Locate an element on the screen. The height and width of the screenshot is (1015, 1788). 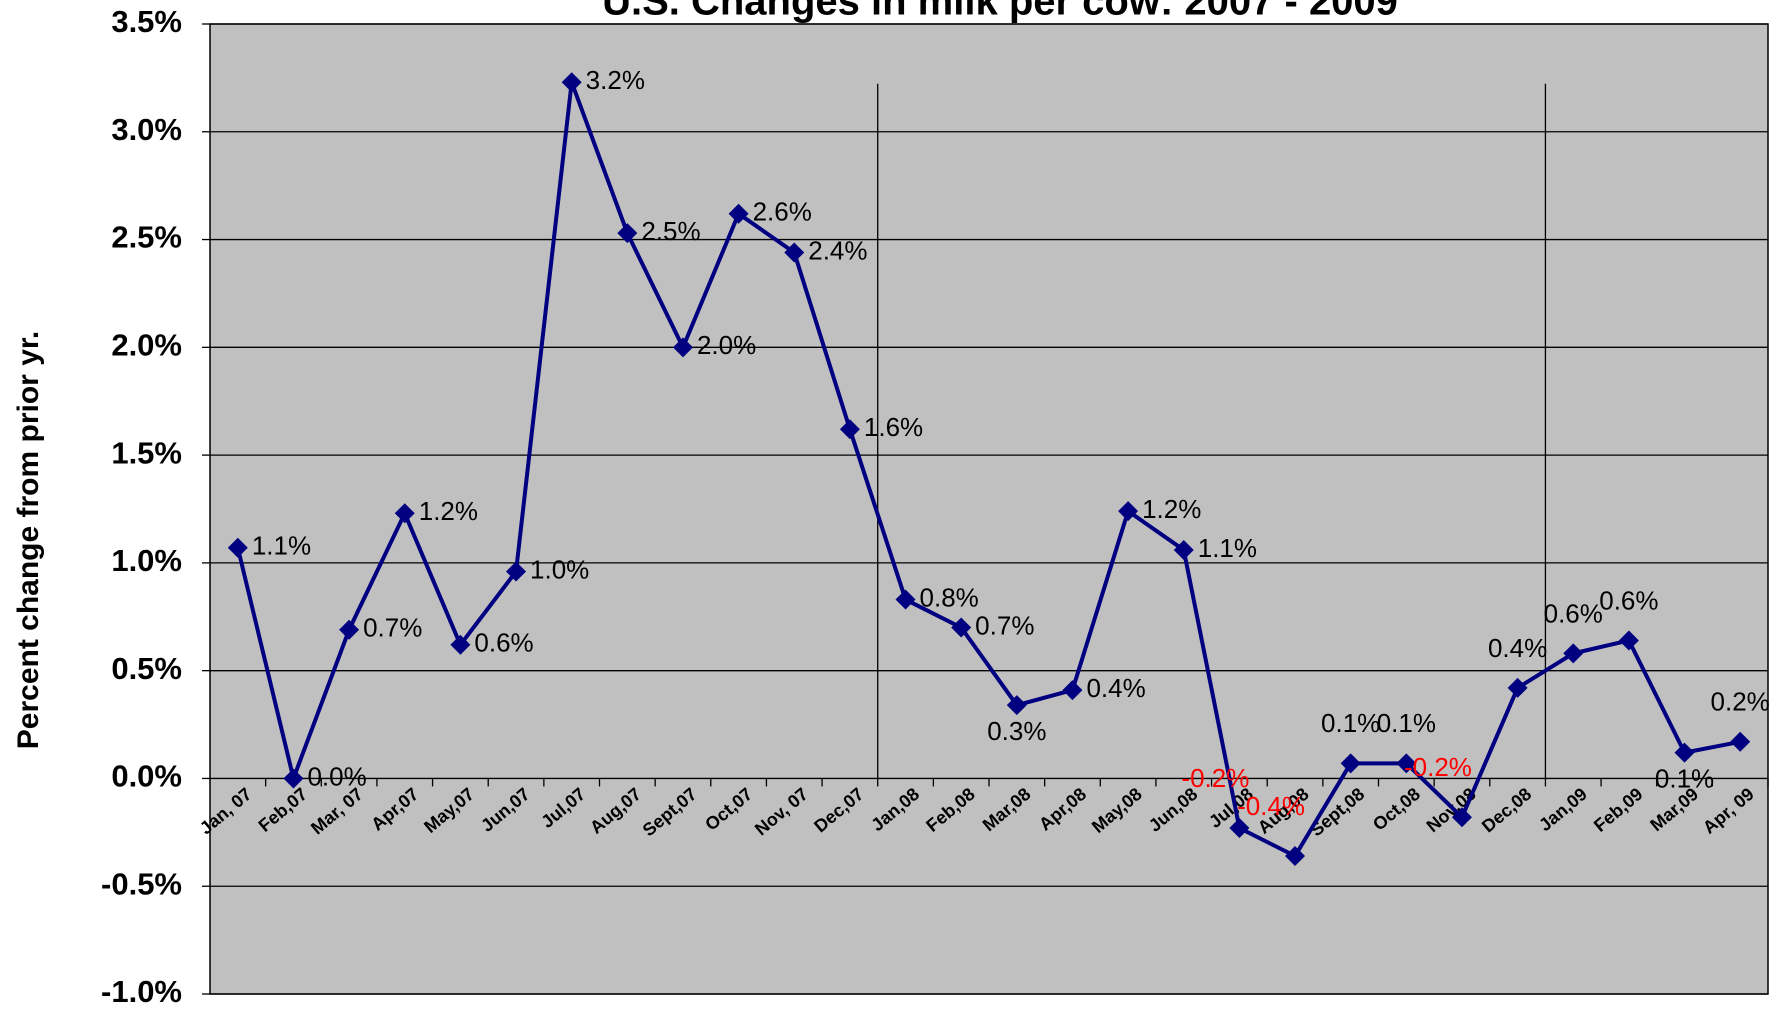
value-label: 2.0% is located at coordinates (726, 345).